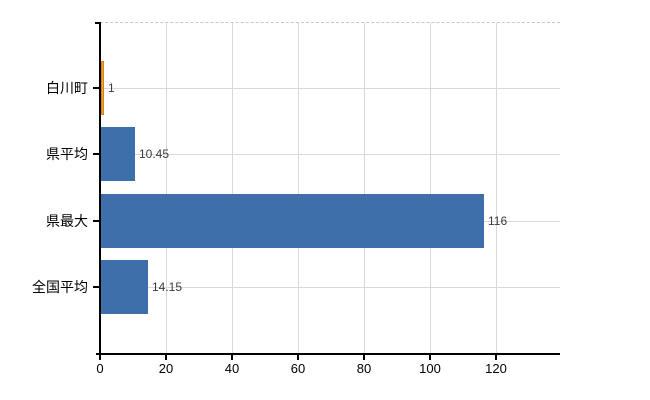 The image size is (650, 400). I want to click on category-label: 全国平均, so click(60, 287).